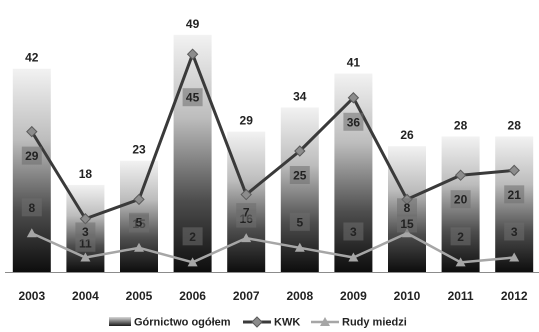 Image resolution: width=539 pixels, height=332 pixels. Describe the element at coordinates (120, 321) in the screenshot. I see `legend-bar-swatch` at that location.